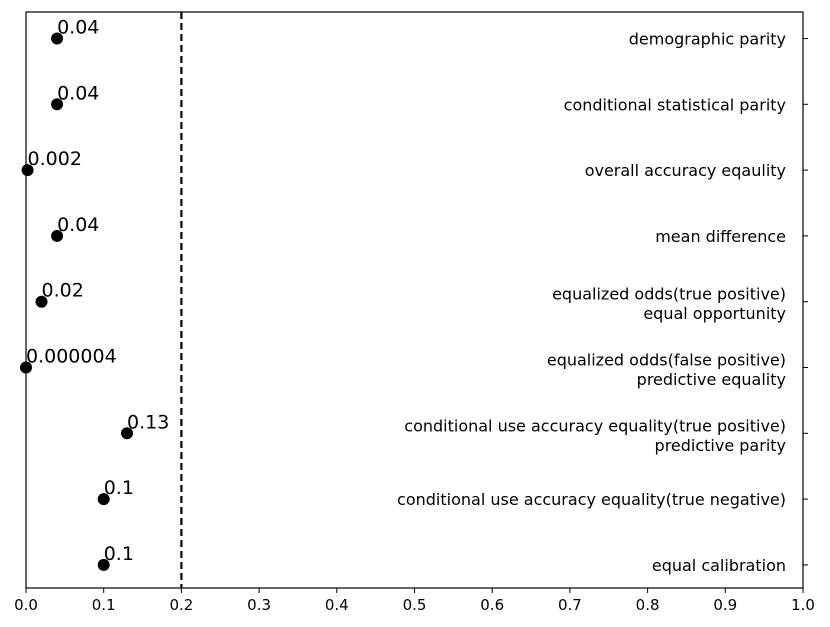 This screenshot has height=627, width=830. What do you see at coordinates (805, 302) in the screenshot?
I see `right-axis-ticks` at bounding box center [805, 302].